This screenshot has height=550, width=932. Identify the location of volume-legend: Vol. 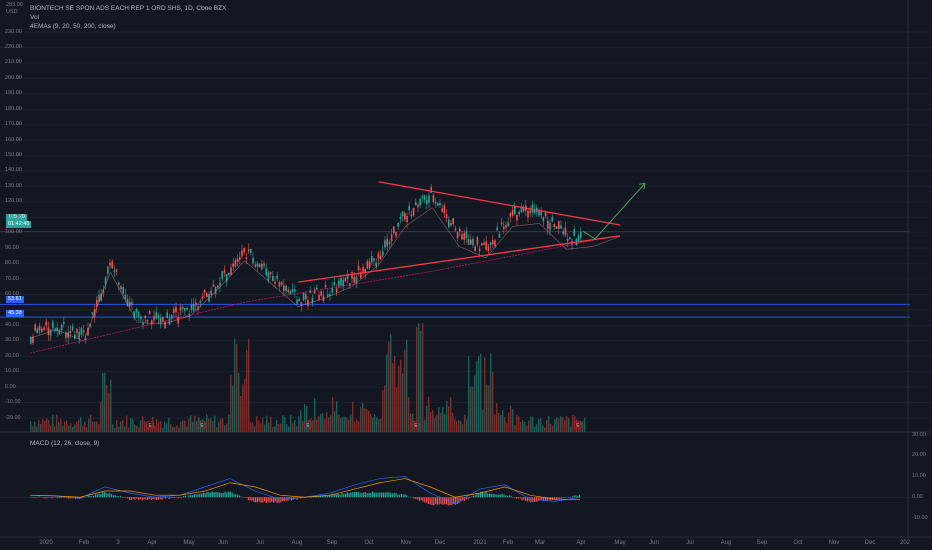
(35, 17).